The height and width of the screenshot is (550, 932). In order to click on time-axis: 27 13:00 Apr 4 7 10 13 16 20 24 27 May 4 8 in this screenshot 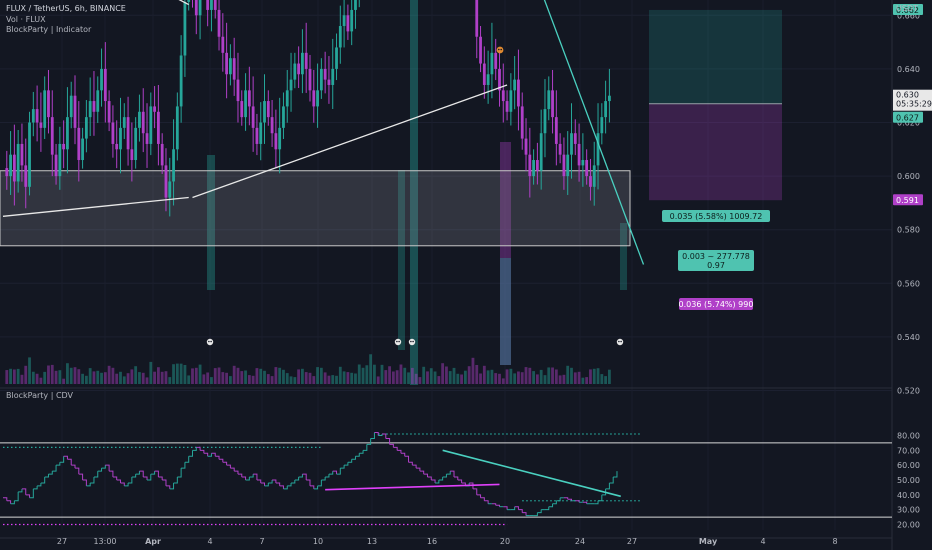, I will do `click(447, 541)`.